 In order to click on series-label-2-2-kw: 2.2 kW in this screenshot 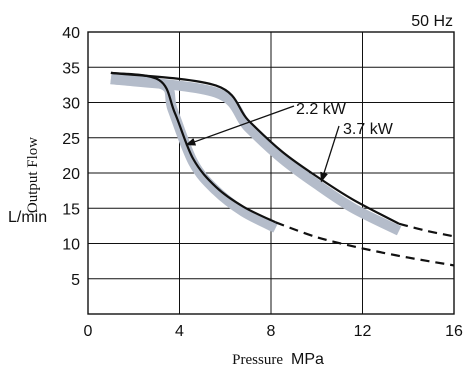, I will do `click(321, 109)`.